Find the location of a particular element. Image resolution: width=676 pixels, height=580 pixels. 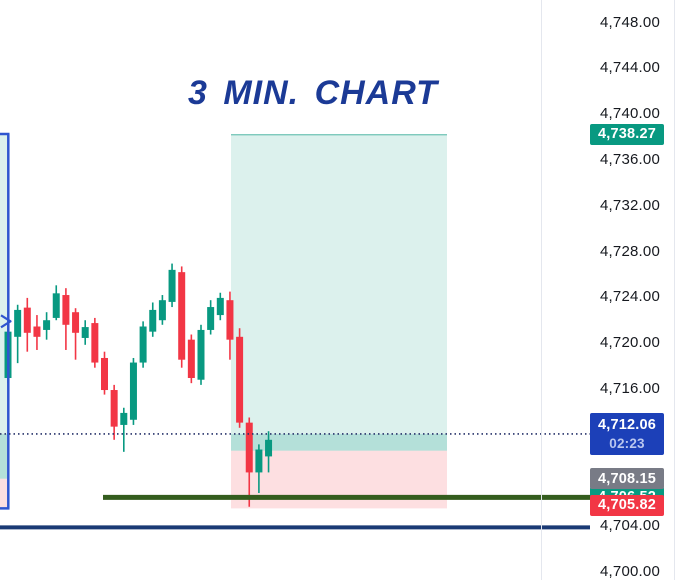

right-edge-line is located at coordinates (674, 290).